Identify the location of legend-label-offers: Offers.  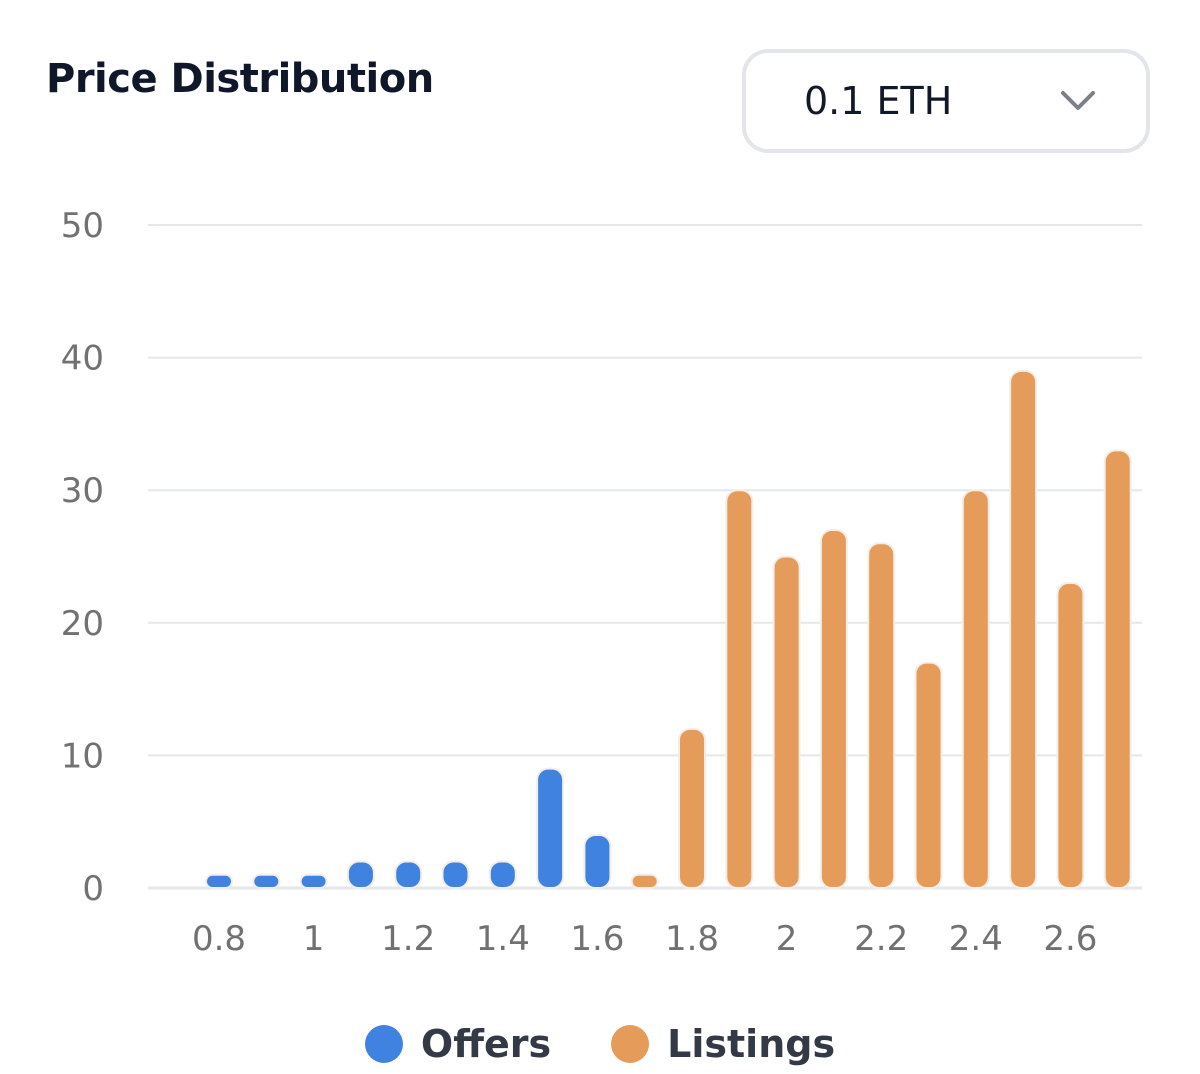
(486, 1044).